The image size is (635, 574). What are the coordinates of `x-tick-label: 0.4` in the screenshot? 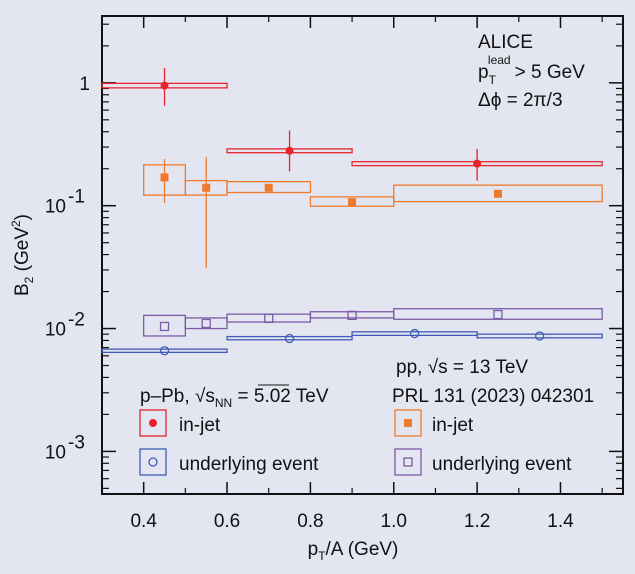 It's located at (143, 521).